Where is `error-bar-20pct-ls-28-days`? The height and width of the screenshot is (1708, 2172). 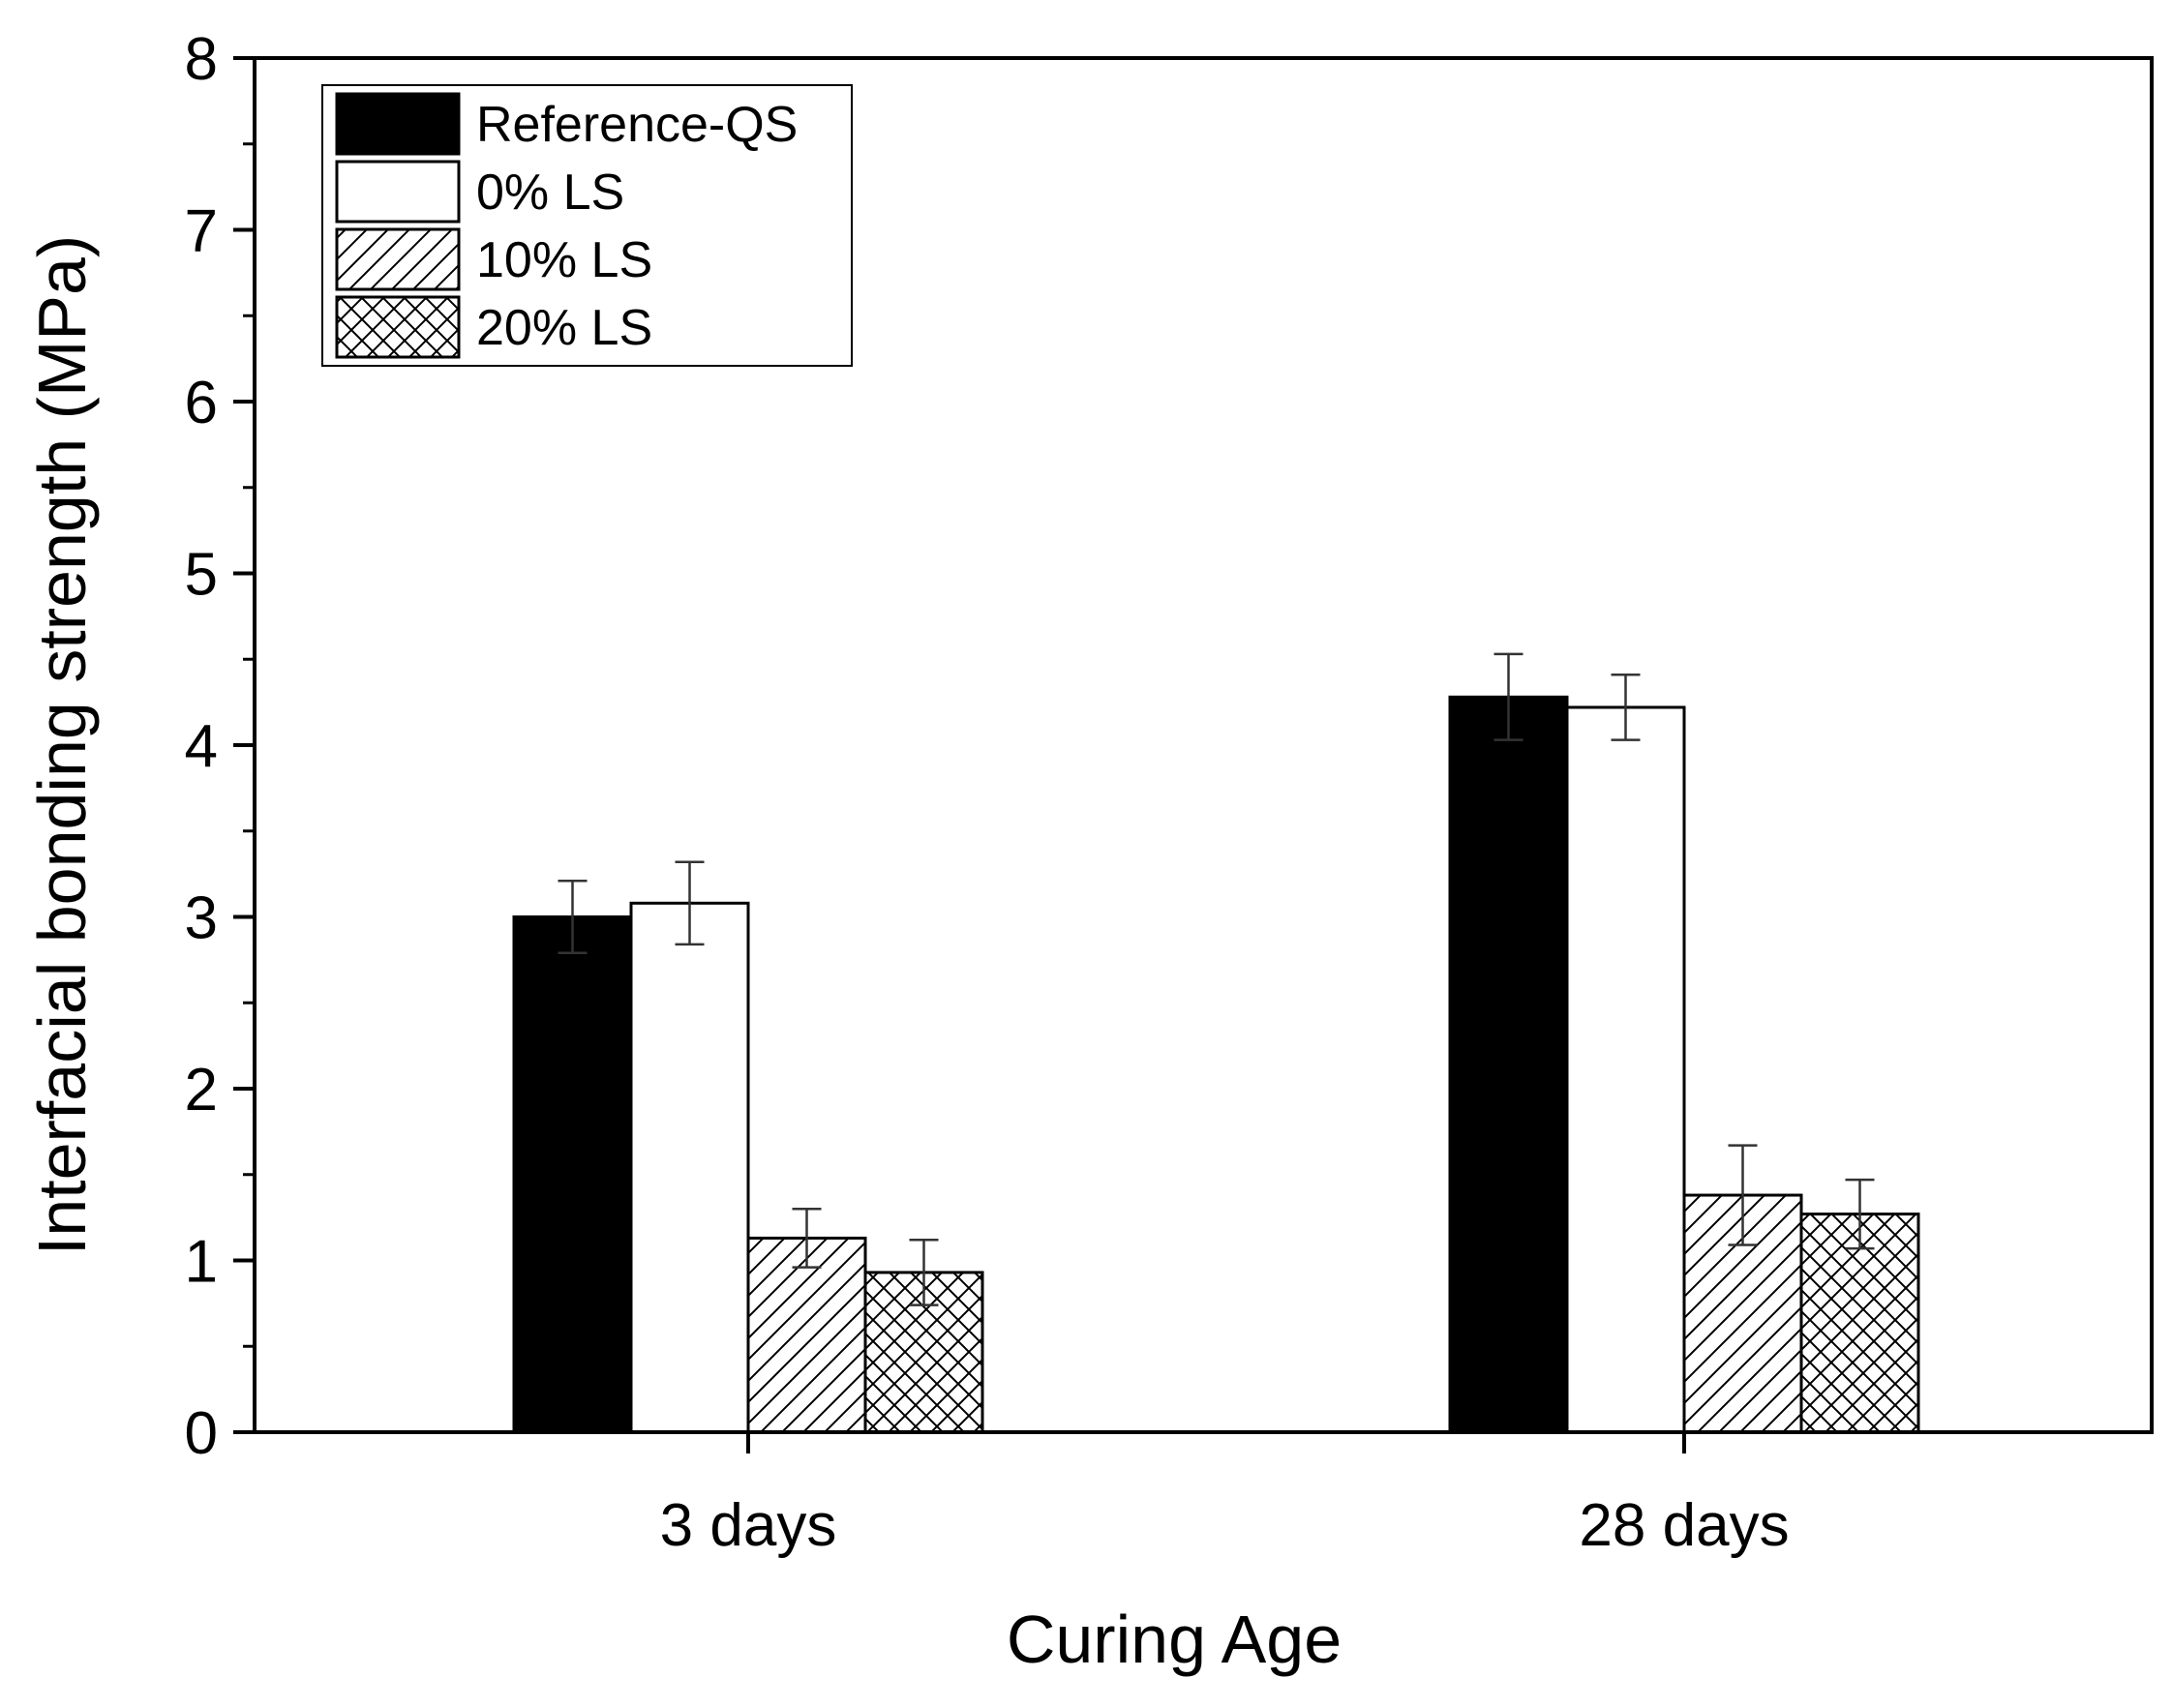 error-bar-20pct-ls-28-days is located at coordinates (1860, 1214).